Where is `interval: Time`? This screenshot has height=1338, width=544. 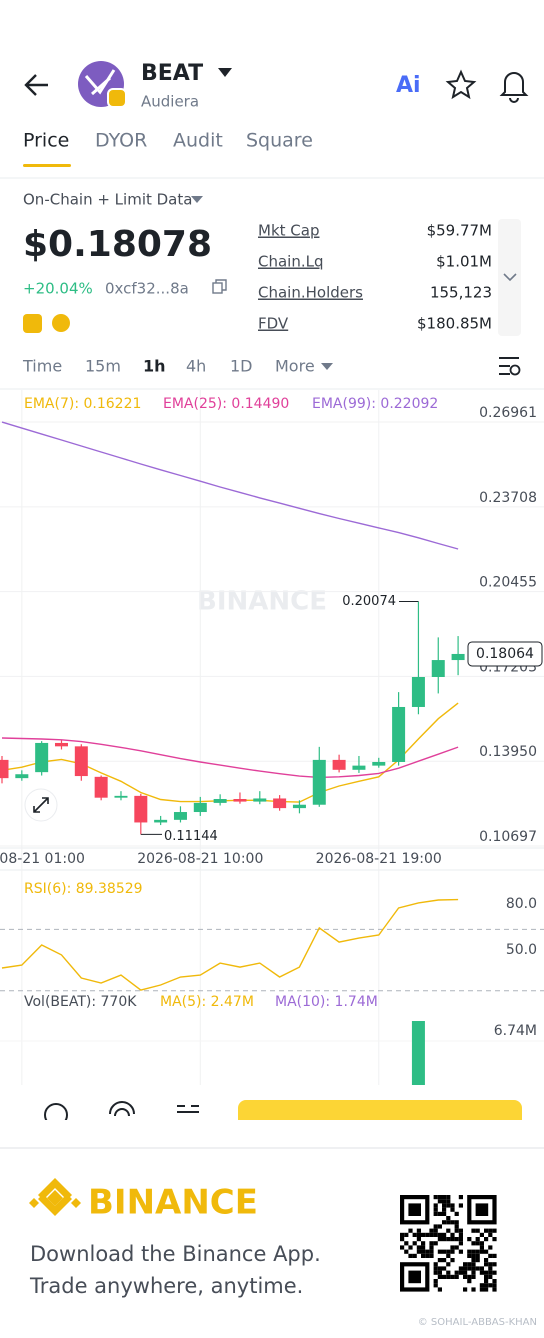
interval: Time is located at coordinates (42, 366).